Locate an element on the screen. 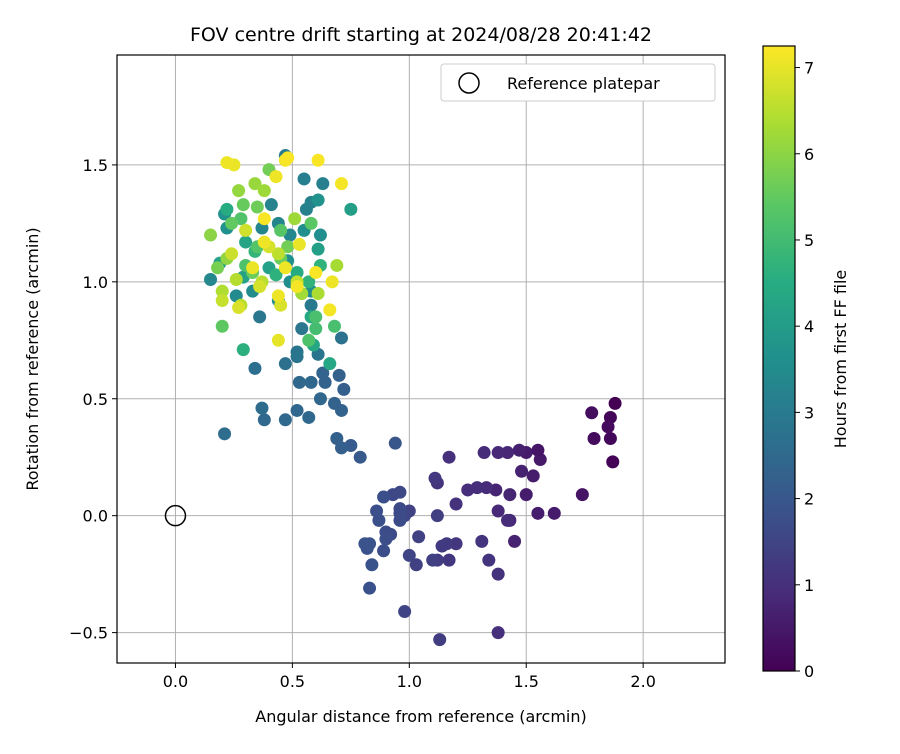 The height and width of the screenshot is (754, 900). colorbar-tick-label: 3 is located at coordinates (809, 412).